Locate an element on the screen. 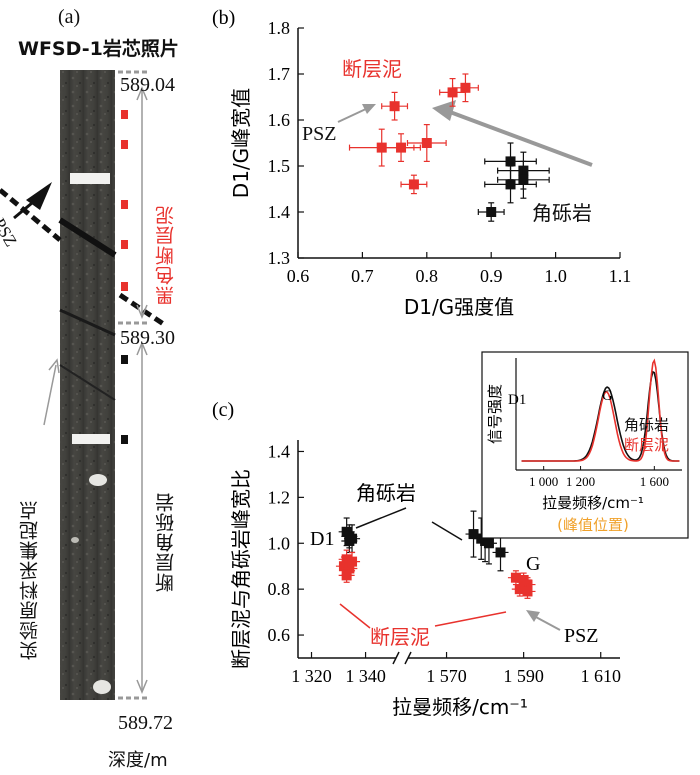  depth-axis-label: 深度/m is located at coordinates (138, 760).